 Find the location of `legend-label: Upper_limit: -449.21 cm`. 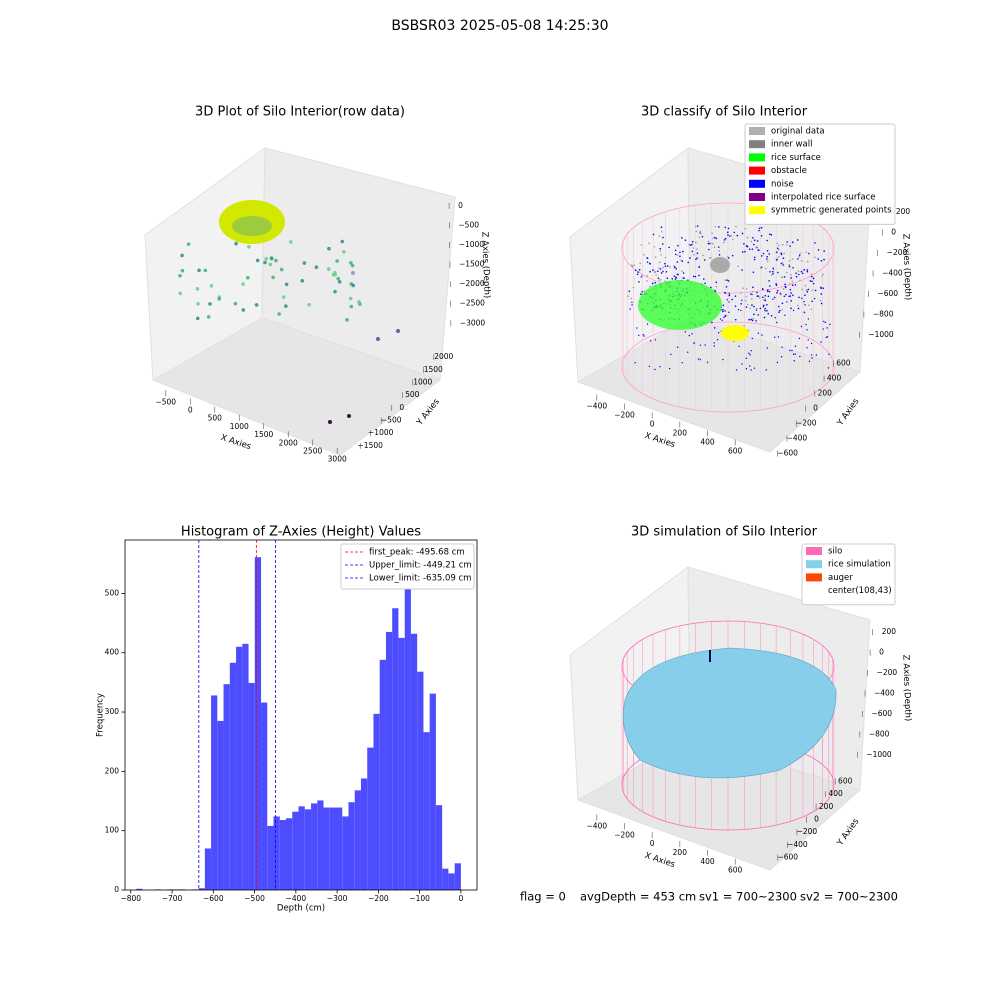

legend-label: Upper_limit: -449.21 cm is located at coordinates (420, 566).